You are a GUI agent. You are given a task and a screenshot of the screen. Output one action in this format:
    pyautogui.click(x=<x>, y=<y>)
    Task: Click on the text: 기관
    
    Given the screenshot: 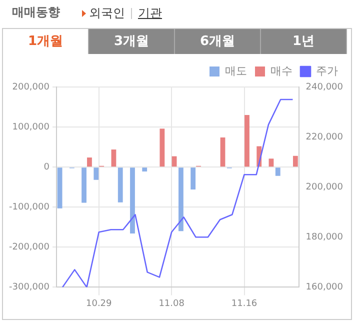 What is the action you would take?
    pyautogui.click(x=150, y=13)
    